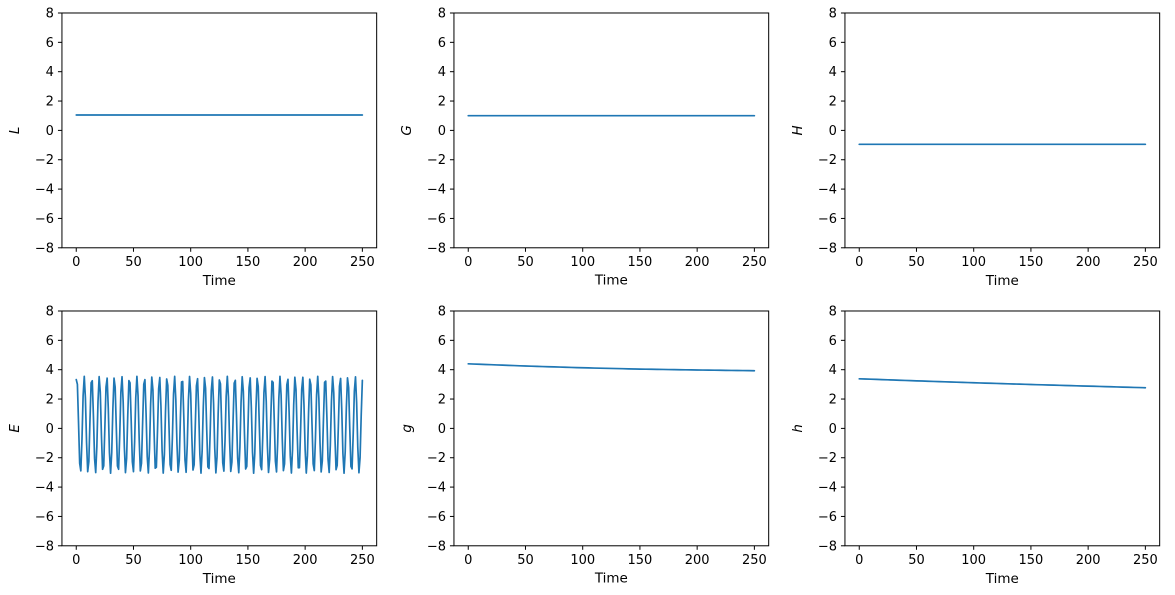 The image size is (1175, 595). I want to click on data-line-g, so click(611, 367).